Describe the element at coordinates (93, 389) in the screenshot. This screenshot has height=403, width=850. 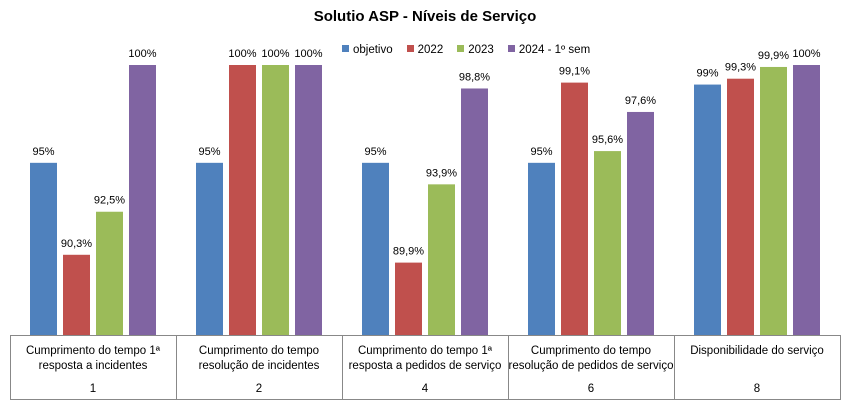
I see `category-number-1: 1` at that location.